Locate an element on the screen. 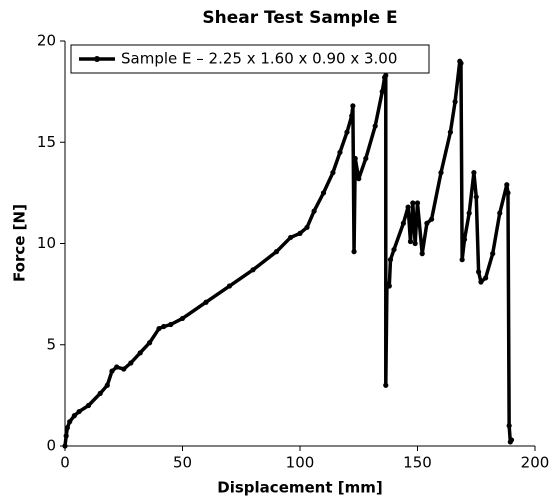  y-tick-label: 20 is located at coordinates (46, 41).